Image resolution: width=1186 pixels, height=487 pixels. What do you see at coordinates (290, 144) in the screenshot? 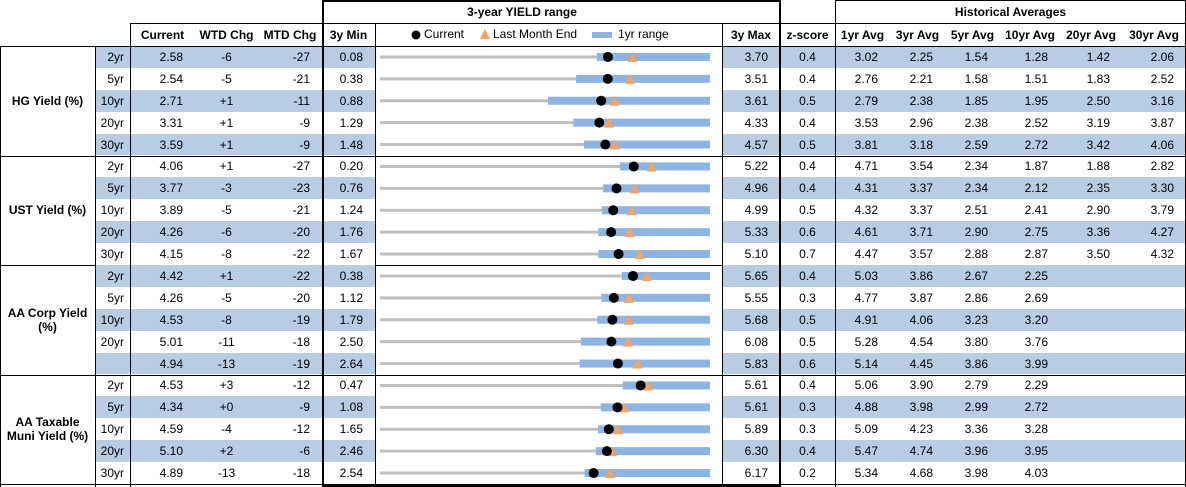
I see `mtd-chg: -9` at bounding box center [290, 144].